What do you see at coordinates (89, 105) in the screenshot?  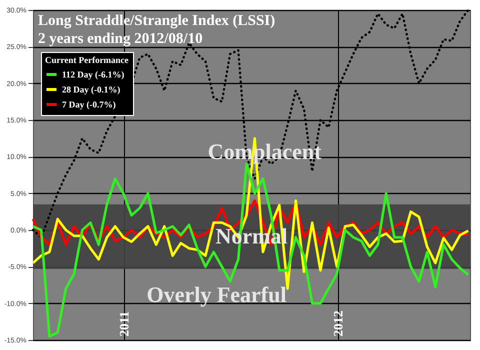 I see `legend-label: 7 Day (-0.7%)` at bounding box center [89, 105].